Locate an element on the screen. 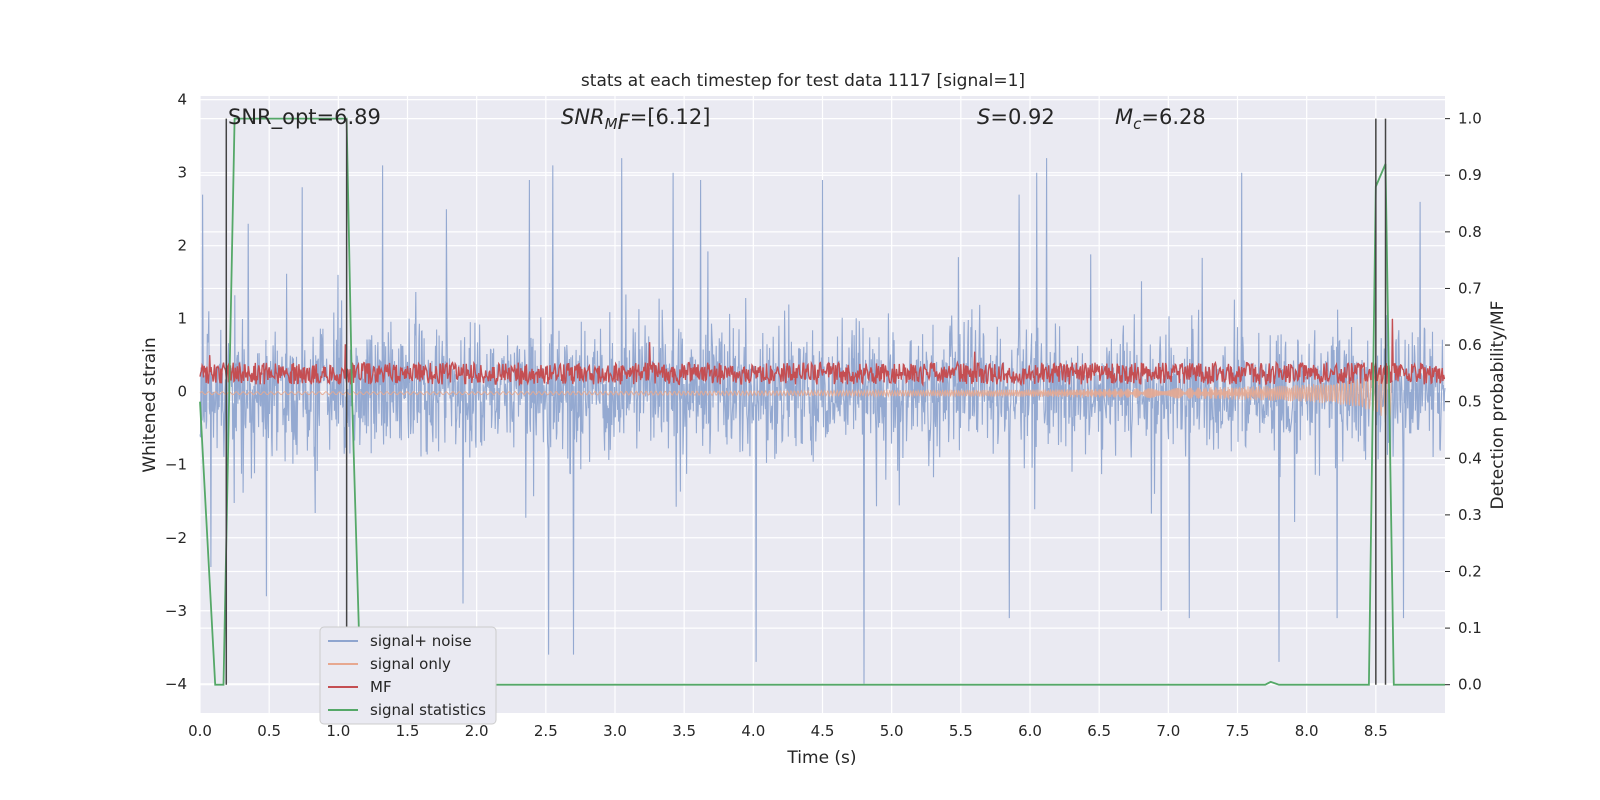 The image size is (1600, 800). x-tick-label: 8.5 is located at coordinates (1376, 731).